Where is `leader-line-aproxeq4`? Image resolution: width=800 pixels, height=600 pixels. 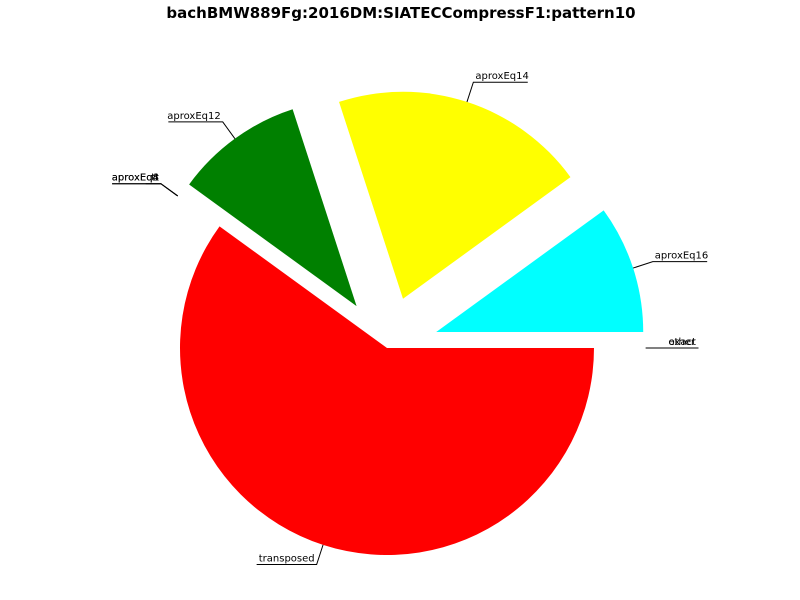 leader-line-aproxeq4 is located at coordinates (145, 190).